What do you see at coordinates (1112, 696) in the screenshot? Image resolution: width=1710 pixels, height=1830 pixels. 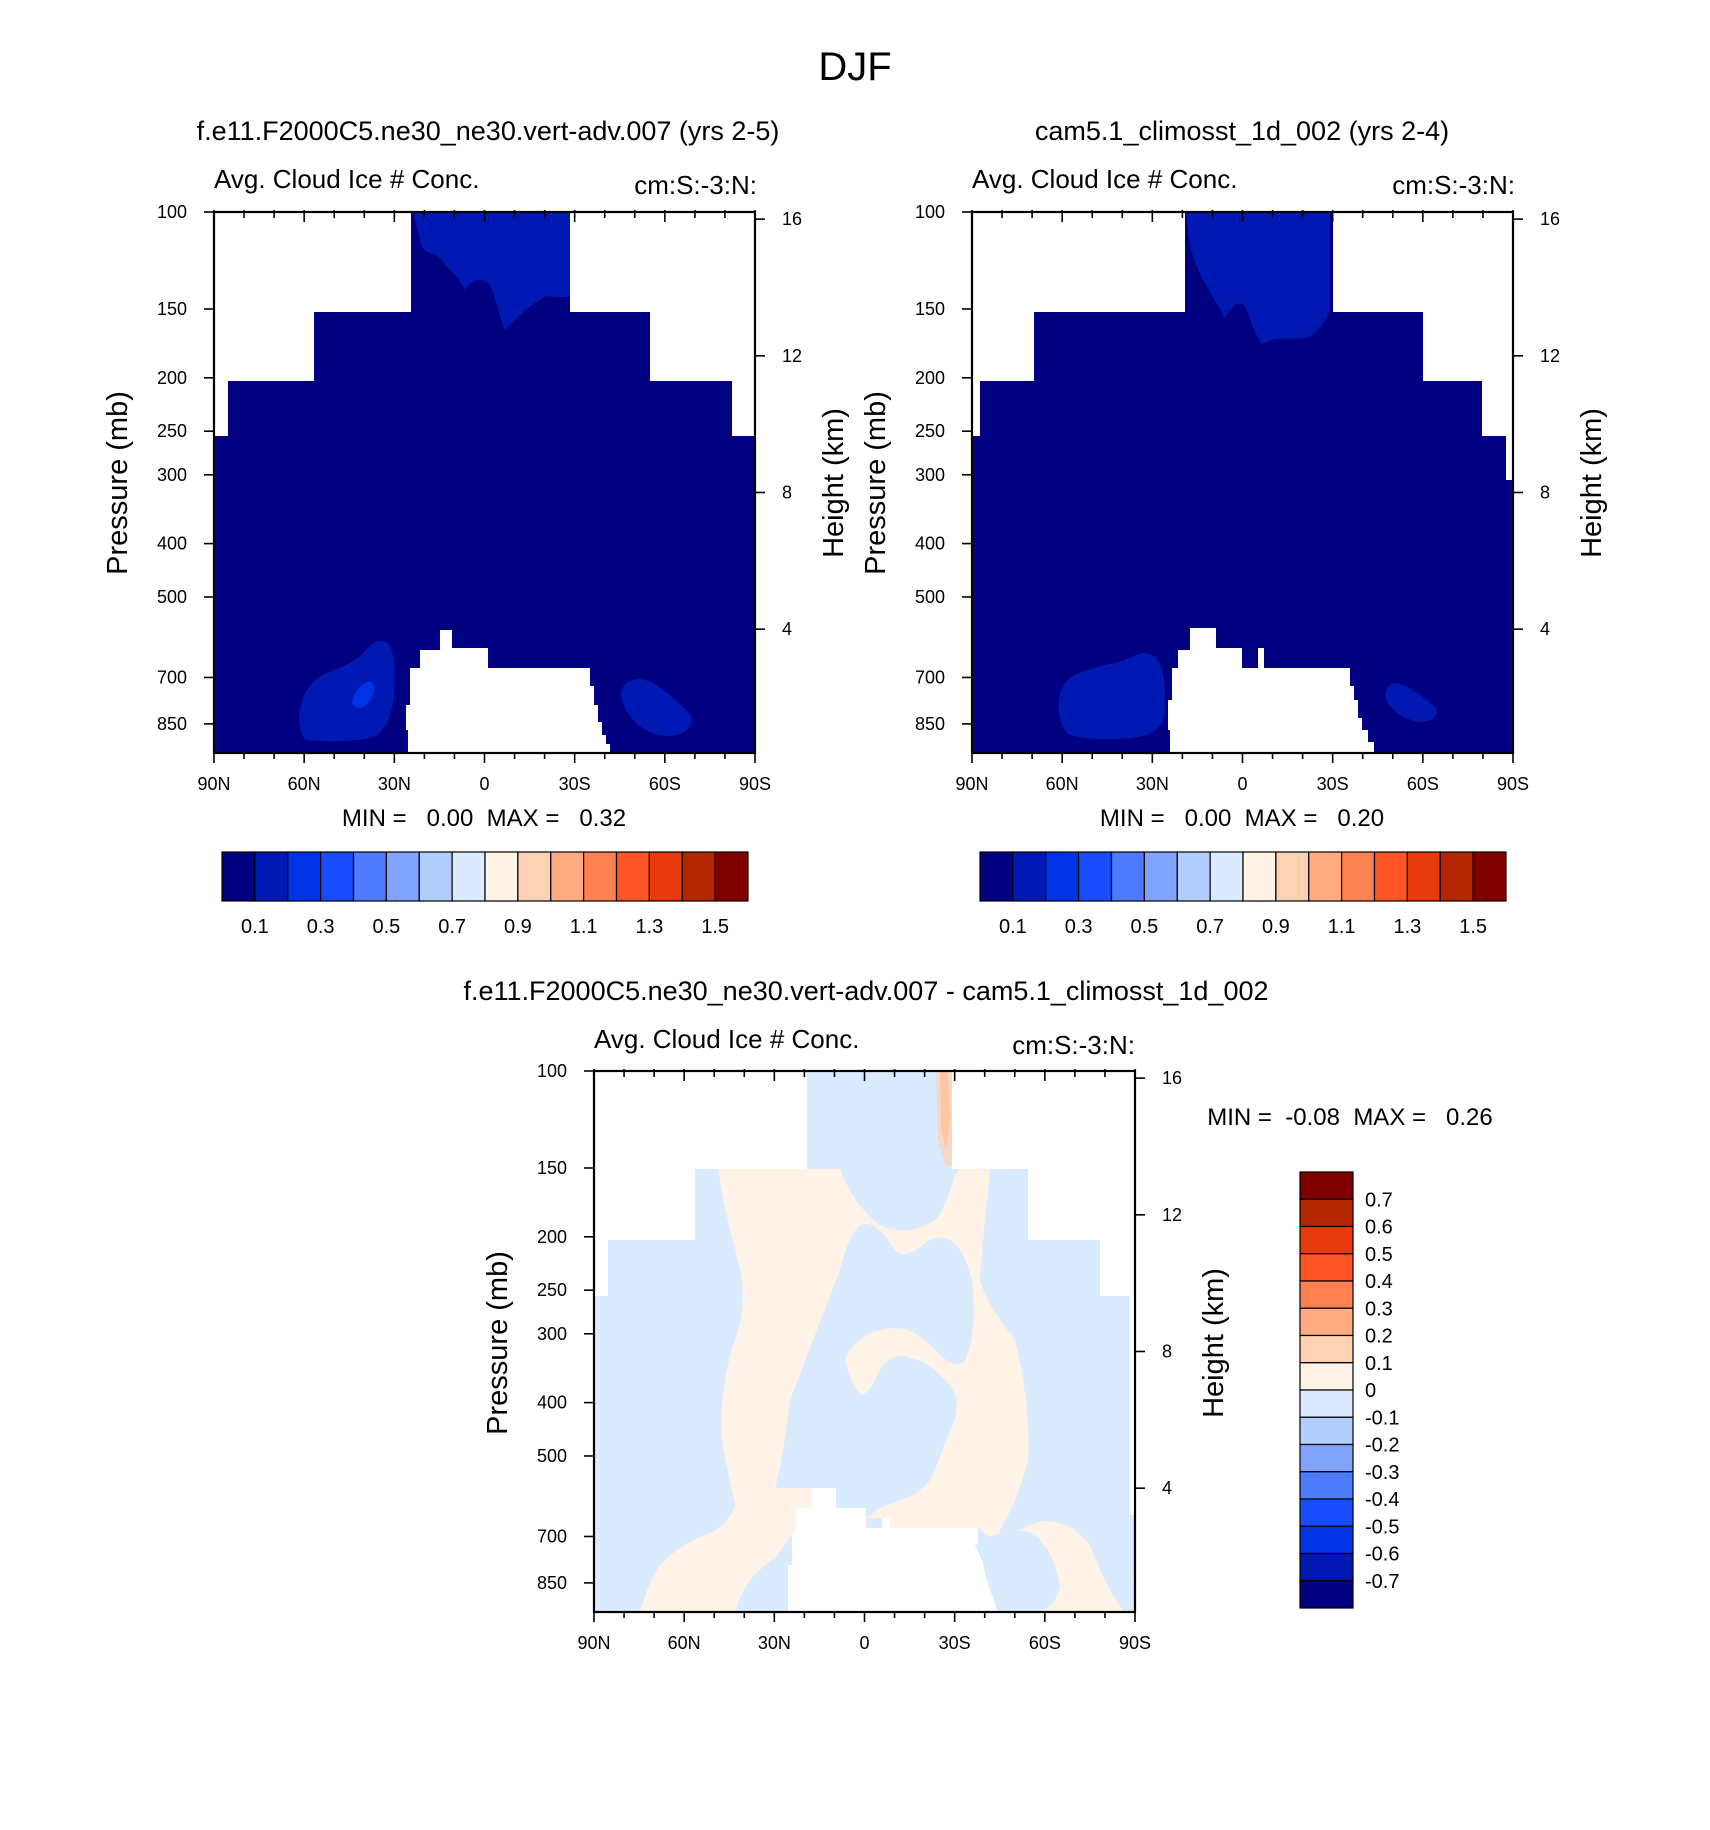 I see `panel-b-field-blob-lowleft` at bounding box center [1112, 696].